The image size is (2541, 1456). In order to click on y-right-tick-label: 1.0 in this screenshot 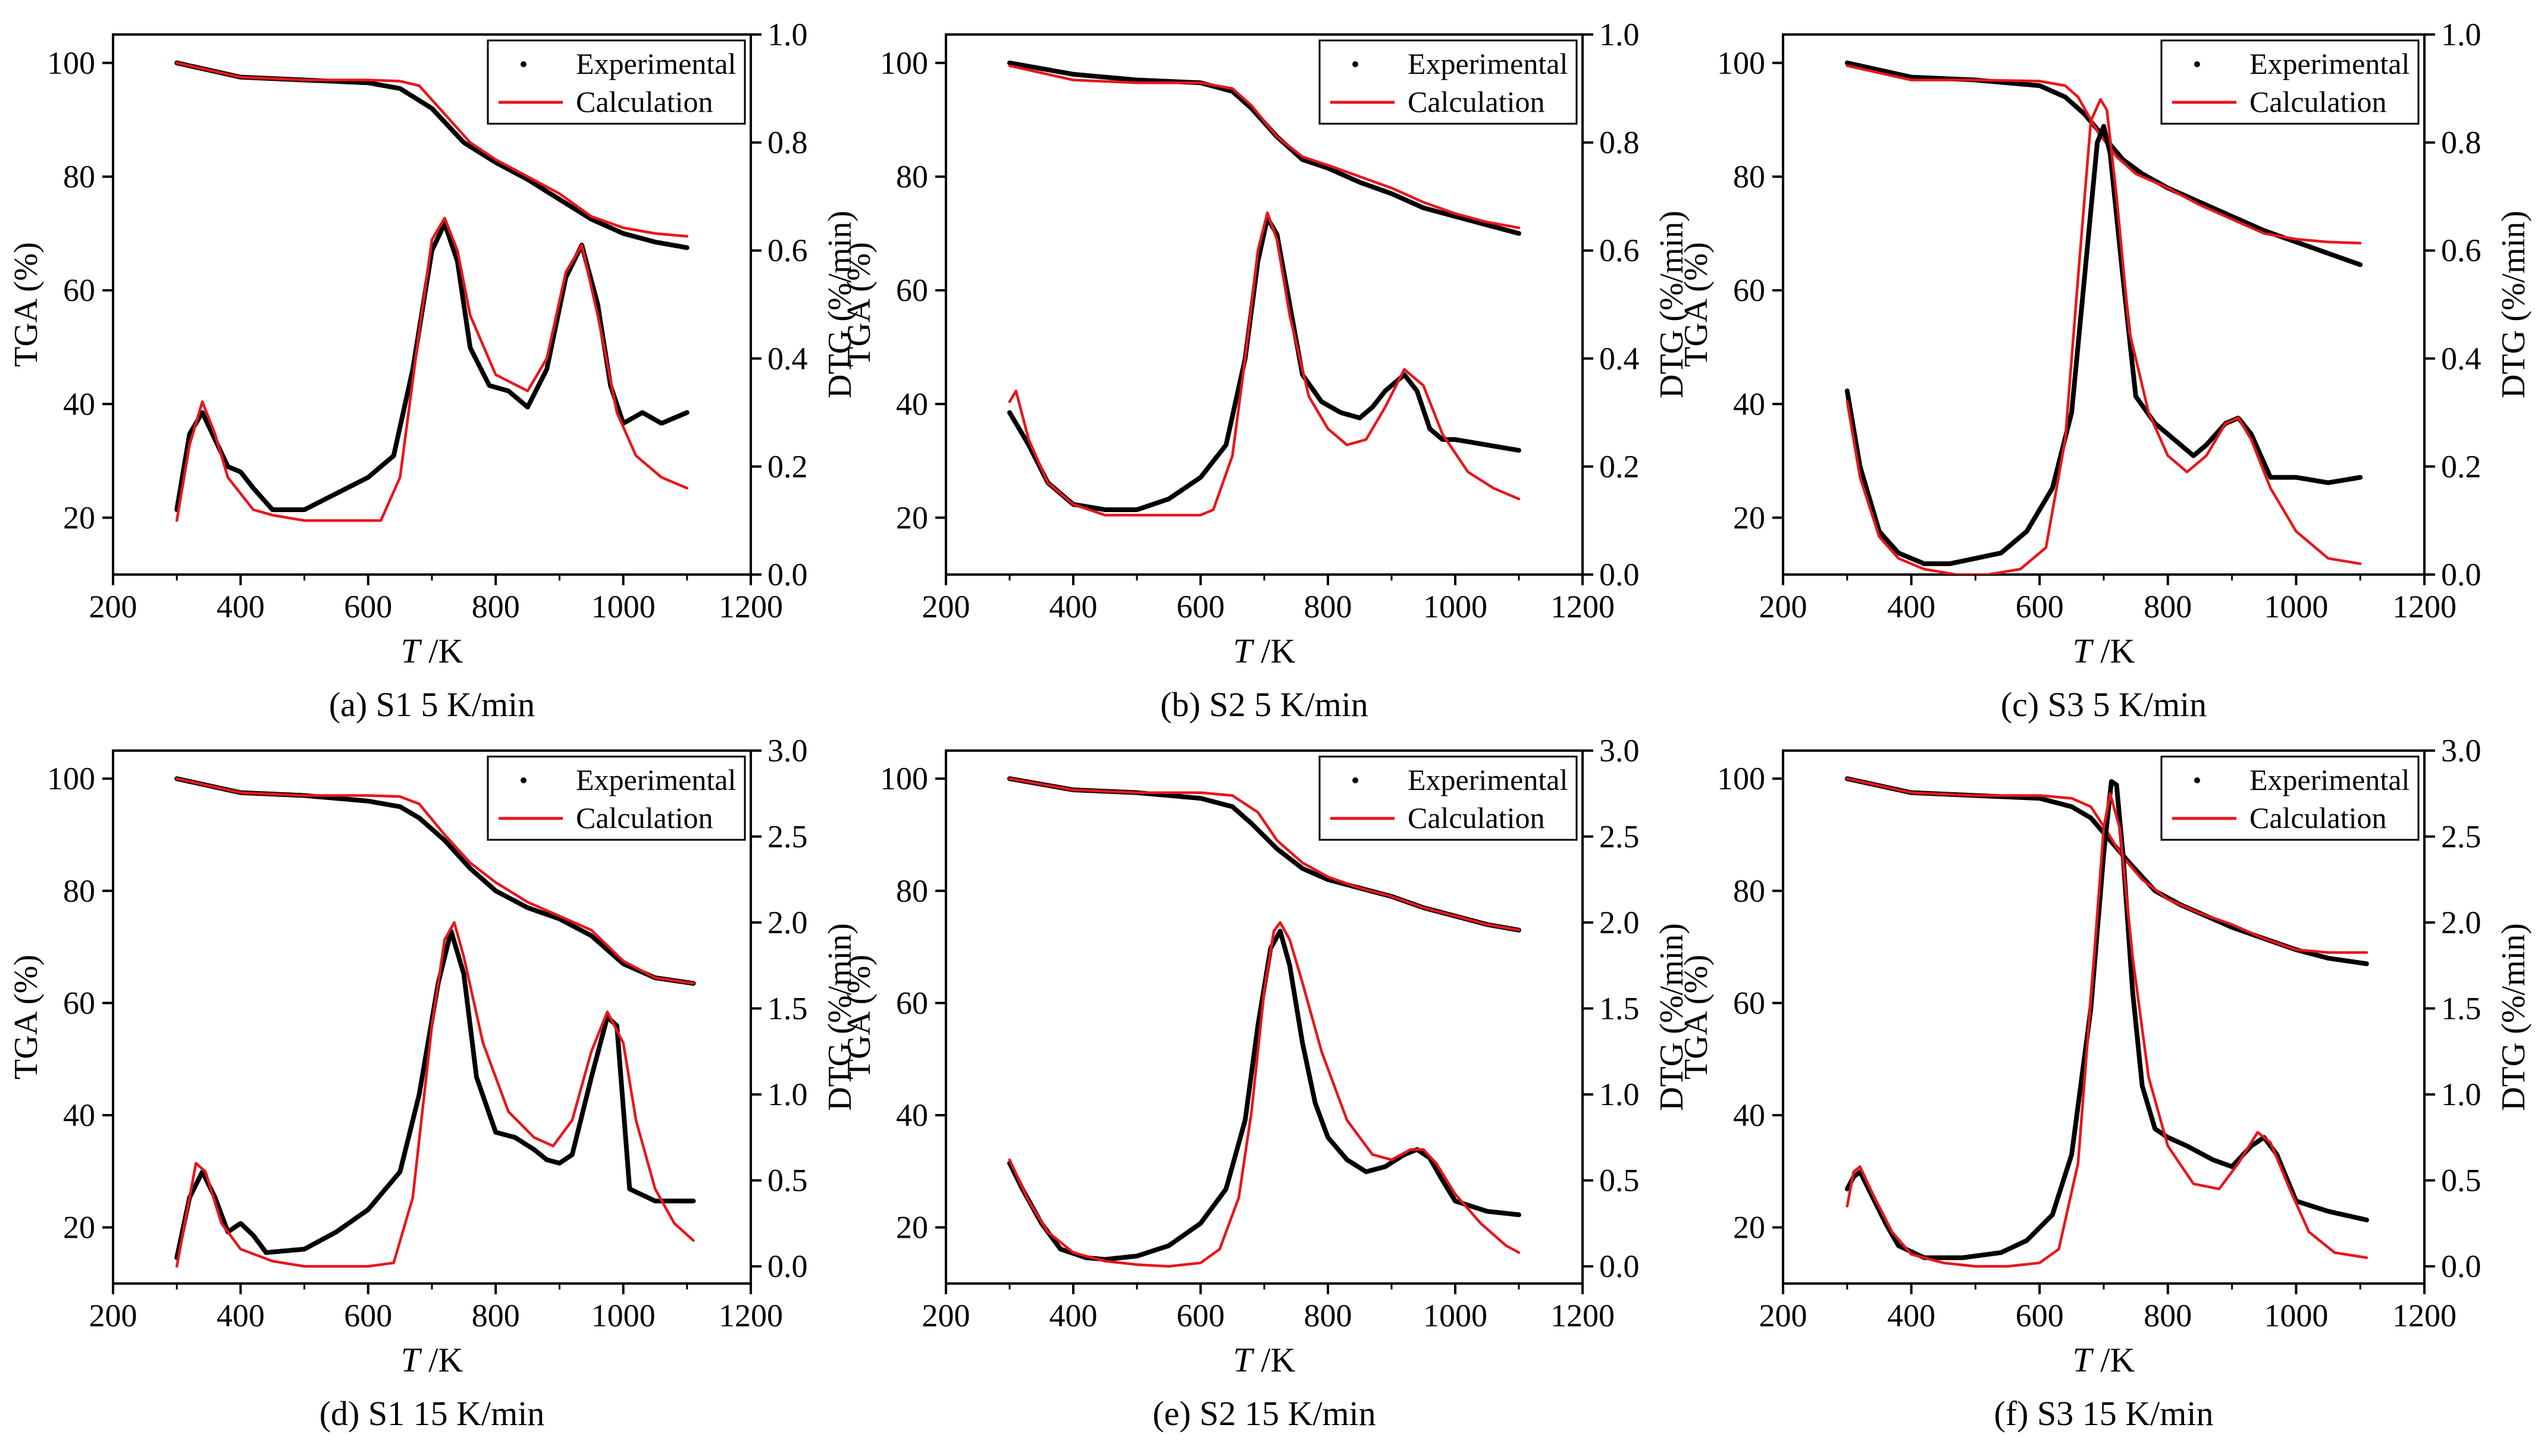, I will do `click(2462, 34)`.